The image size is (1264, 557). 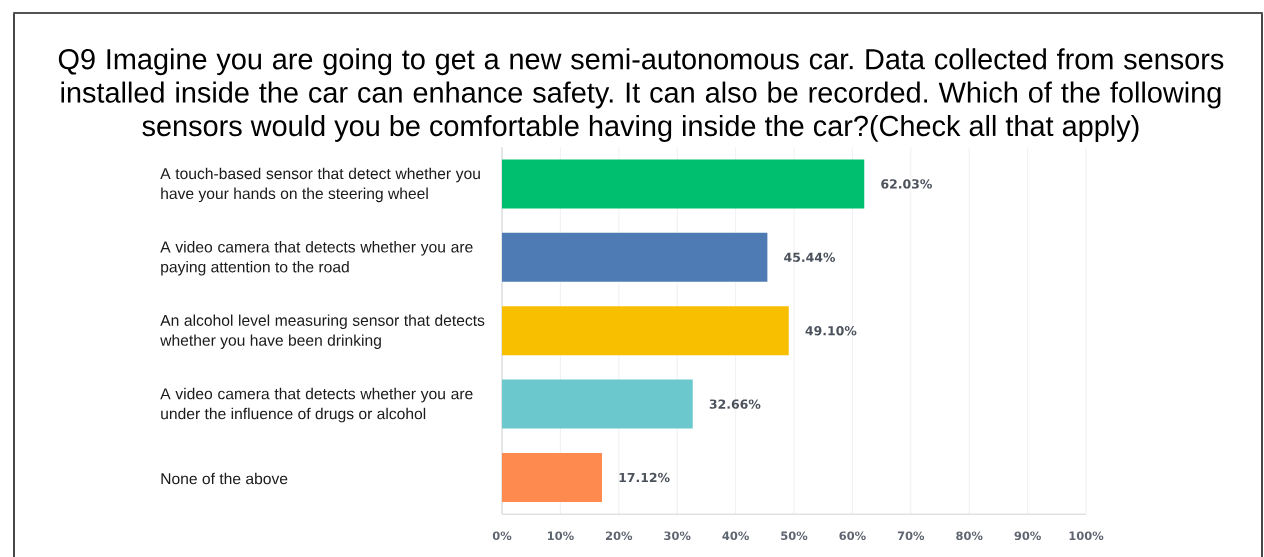 What do you see at coordinates (906, 184) in the screenshot?
I see `data-label: 62.03%` at bounding box center [906, 184].